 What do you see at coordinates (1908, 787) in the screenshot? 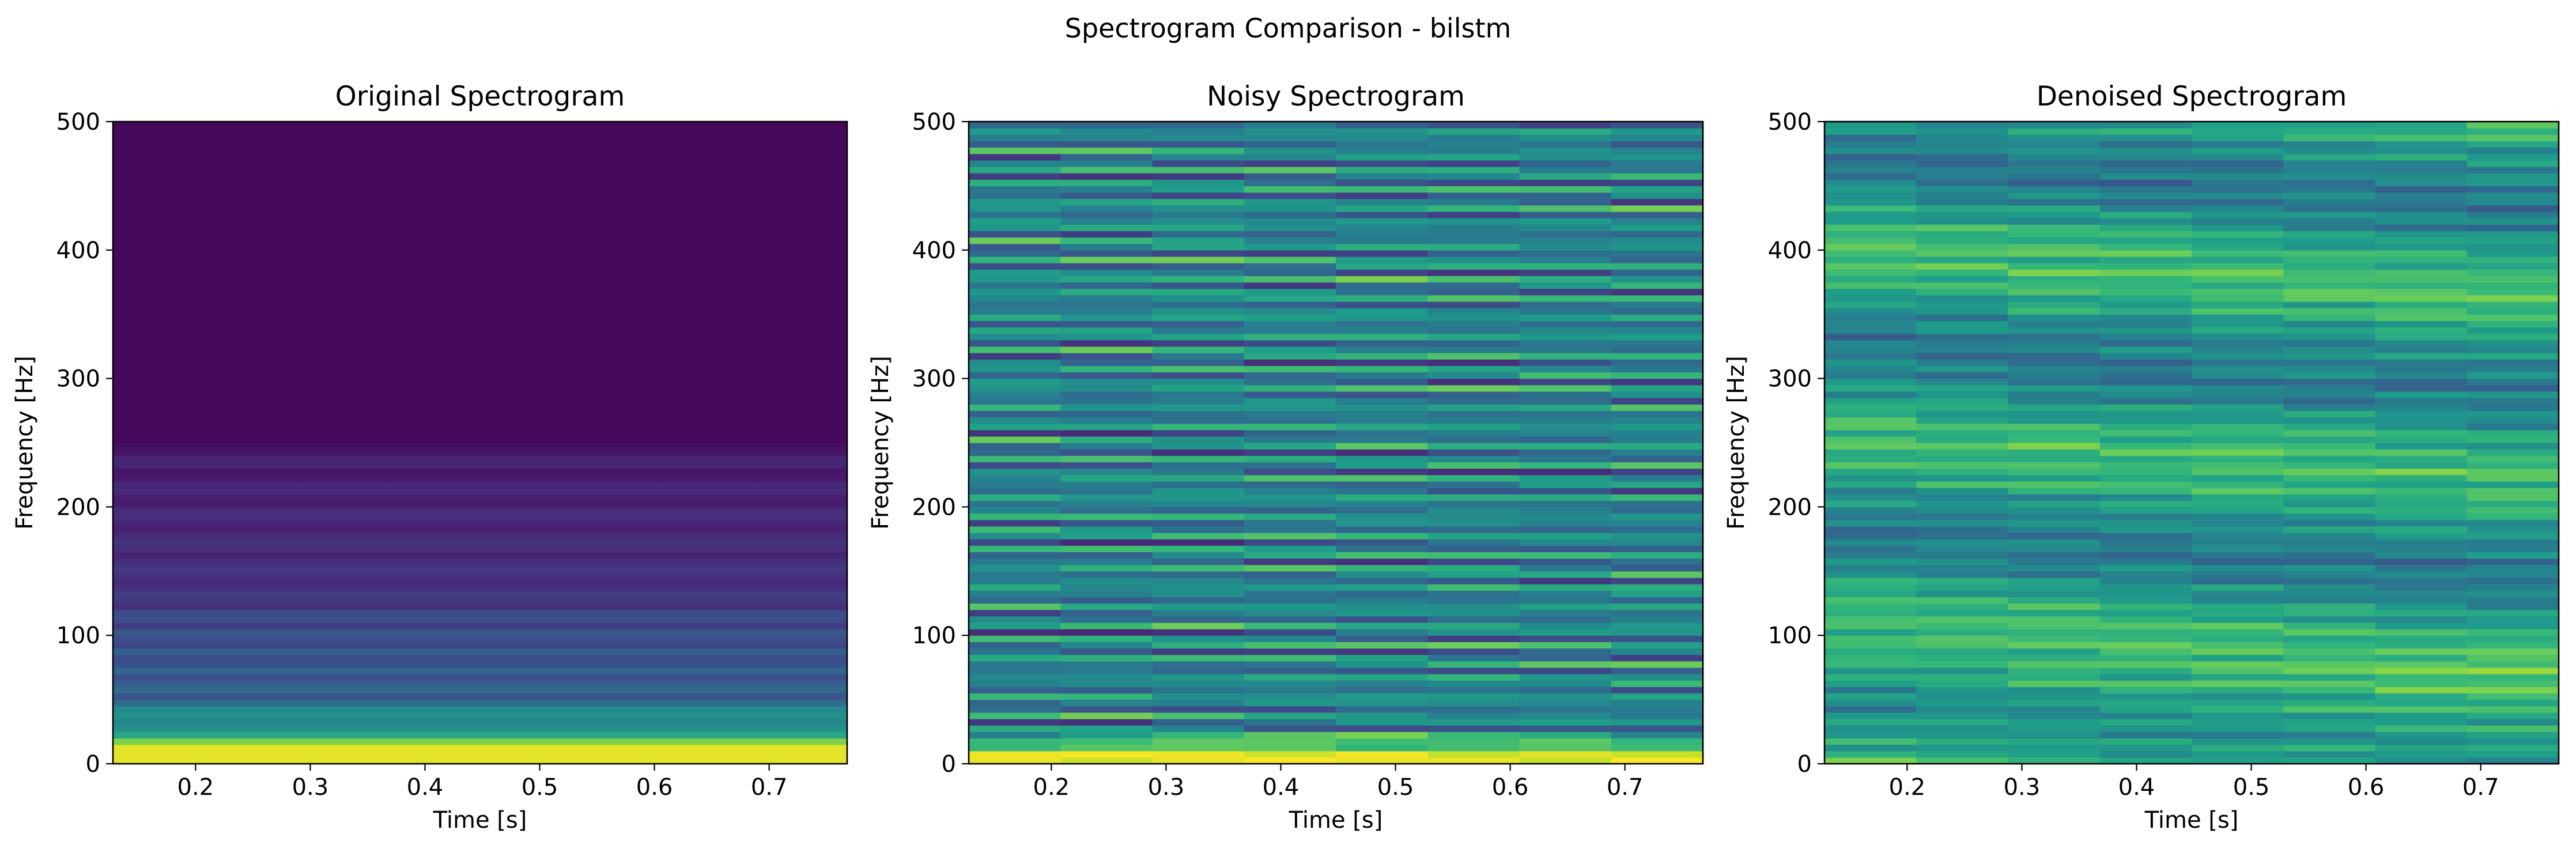
I see `x-tick-label: 0.2` at bounding box center [1908, 787].